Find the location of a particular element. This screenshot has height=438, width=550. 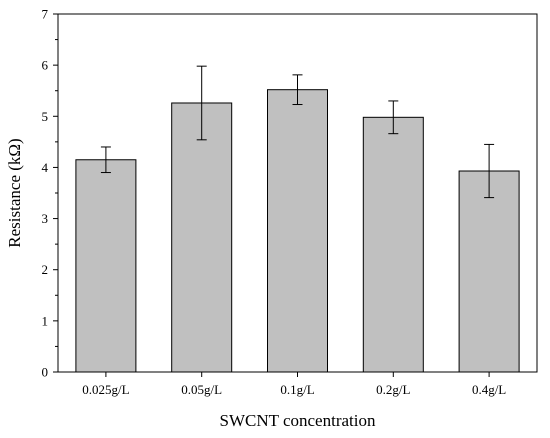

y-tick-label: 5 is located at coordinates (45, 116).